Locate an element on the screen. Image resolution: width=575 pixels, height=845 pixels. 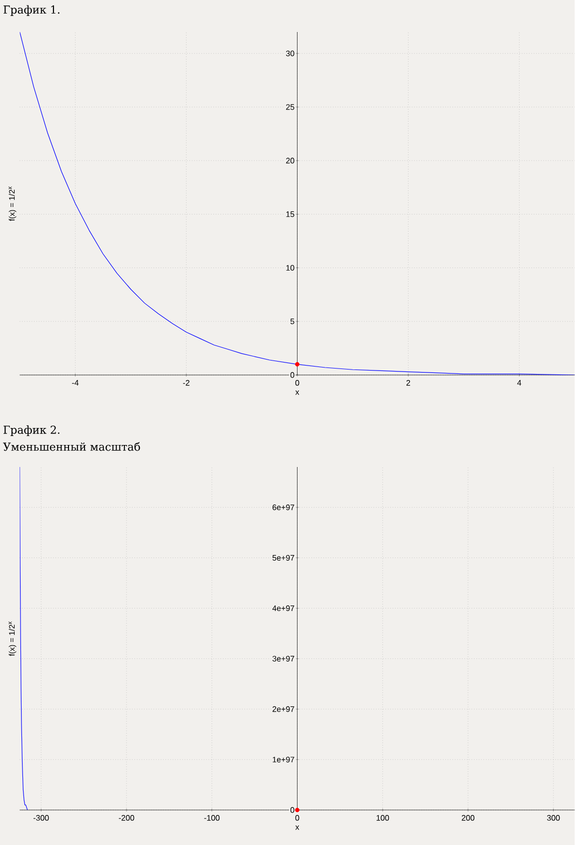
chart-title: График 2. is located at coordinates (32, 430).